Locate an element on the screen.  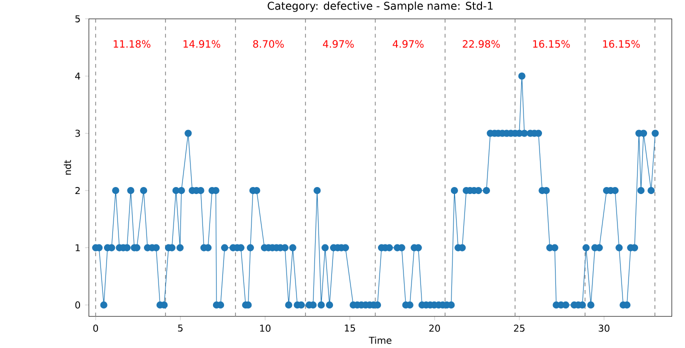
annotation: 8.70% is located at coordinates (268, 44).